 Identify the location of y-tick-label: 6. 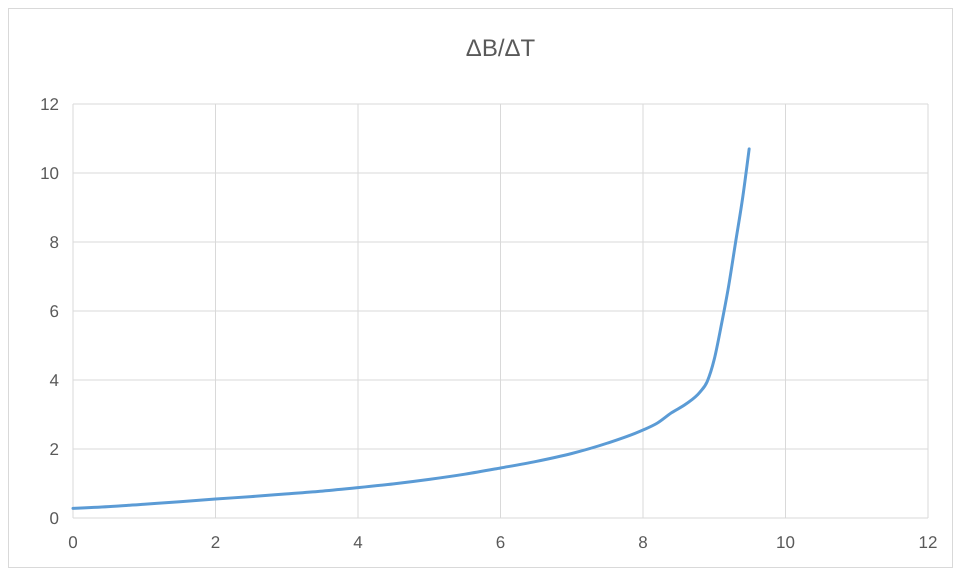
(54, 311).